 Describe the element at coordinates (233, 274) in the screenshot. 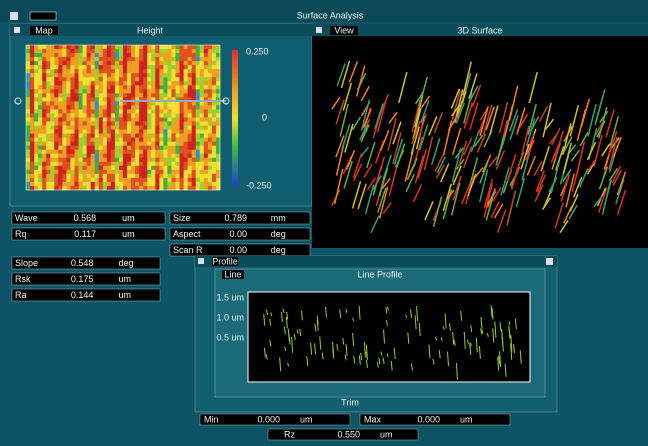

I see `profile-inner-tab` at that location.